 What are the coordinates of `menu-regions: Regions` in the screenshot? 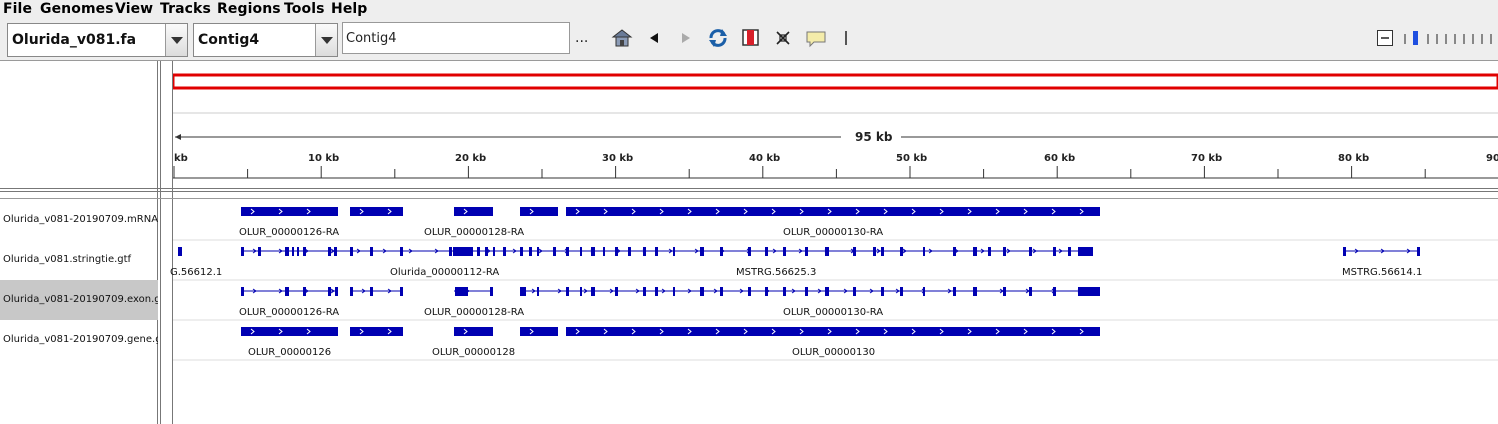 It's located at (249, 9).